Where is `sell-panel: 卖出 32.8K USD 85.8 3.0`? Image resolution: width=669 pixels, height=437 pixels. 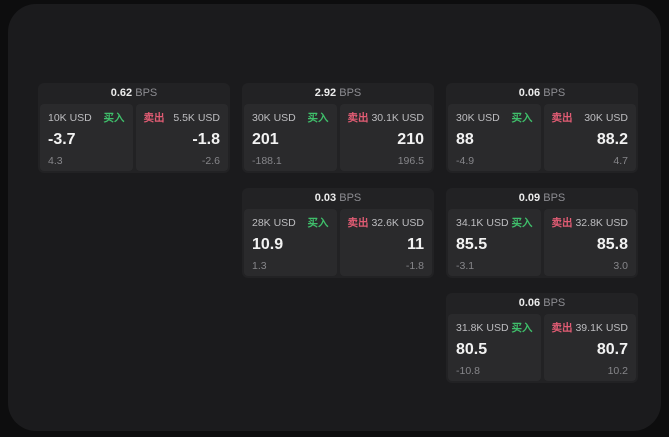 sell-panel: 卖出 32.8K USD 85.8 3.0 is located at coordinates (589, 242).